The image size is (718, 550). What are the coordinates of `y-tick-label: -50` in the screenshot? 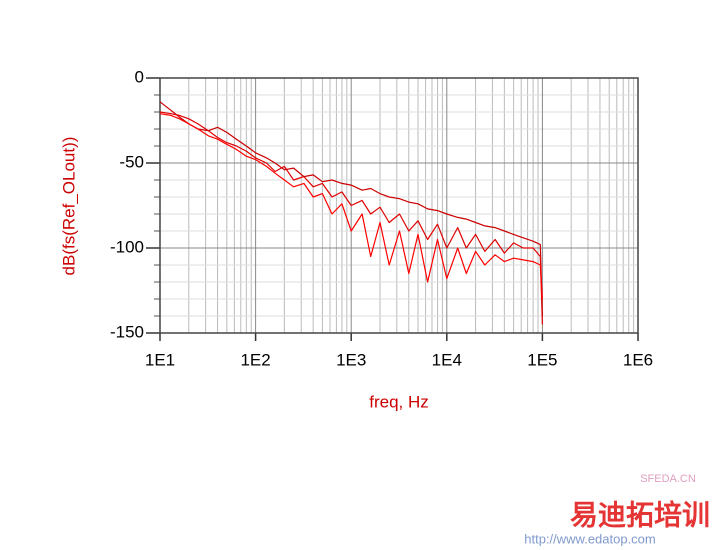 It's located at (131, 161).